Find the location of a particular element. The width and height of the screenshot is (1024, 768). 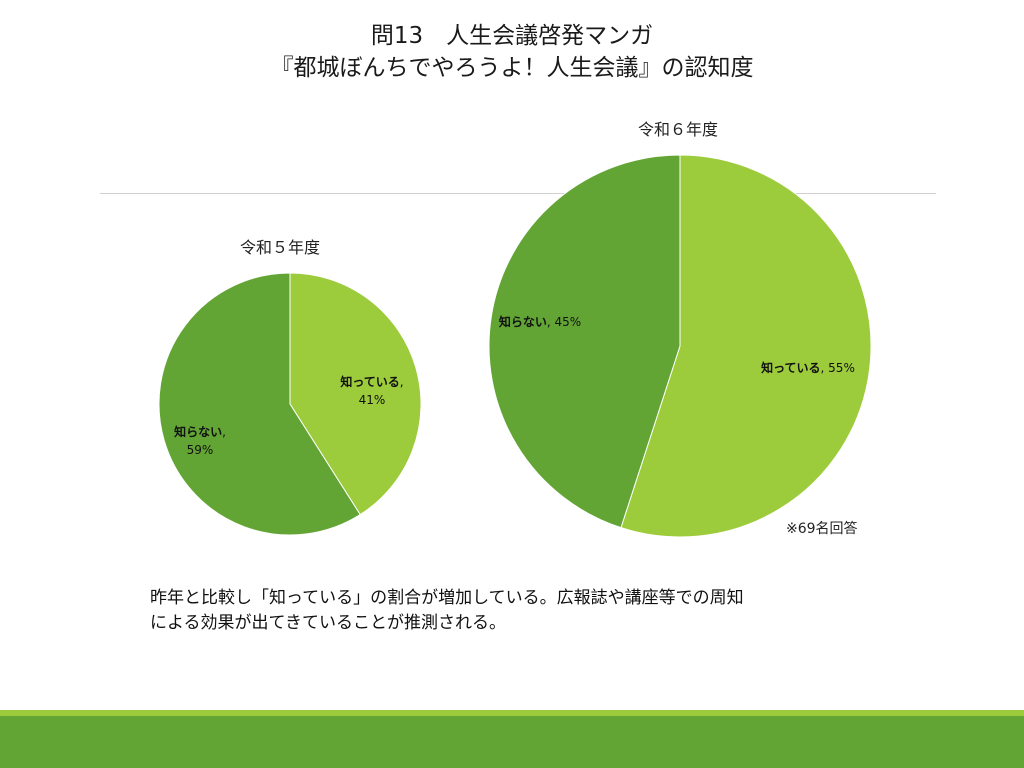

pie-r5-label-0: 知っている, 41% is located at coordinates (371, 390).